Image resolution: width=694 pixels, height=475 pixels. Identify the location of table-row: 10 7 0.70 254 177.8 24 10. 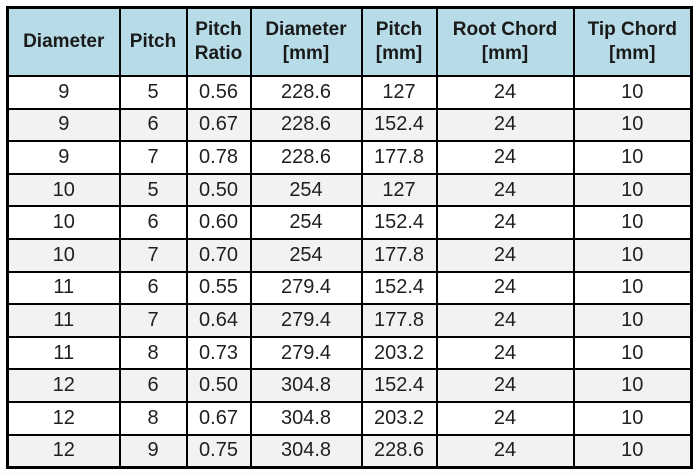
(349, 255).